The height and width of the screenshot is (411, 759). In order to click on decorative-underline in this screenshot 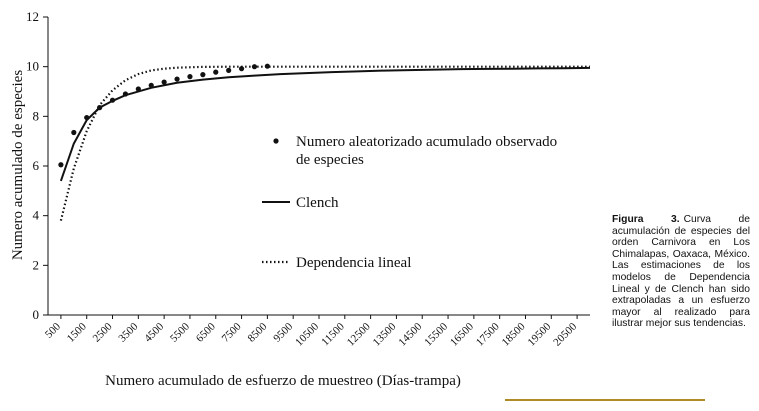, I will do `click(605, 400)`.